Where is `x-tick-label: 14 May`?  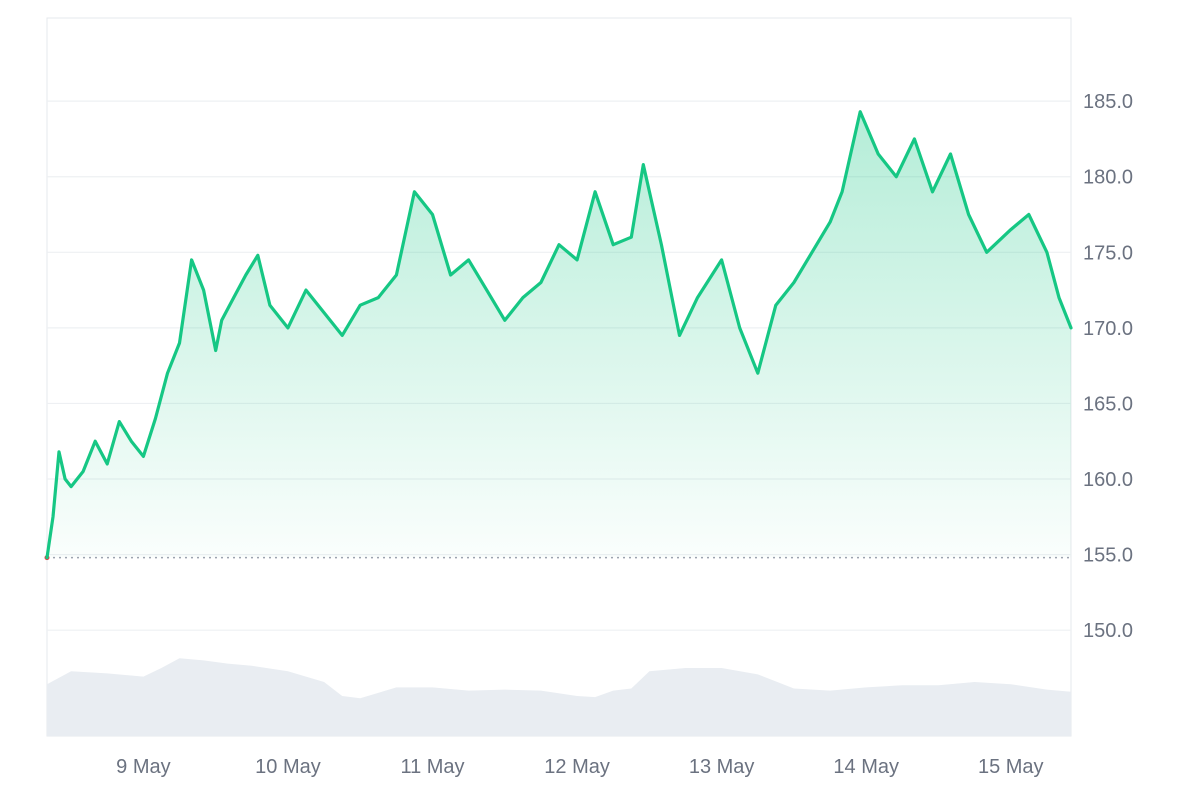
x-tick-label: 14 May is located at coordinates (866, 767).